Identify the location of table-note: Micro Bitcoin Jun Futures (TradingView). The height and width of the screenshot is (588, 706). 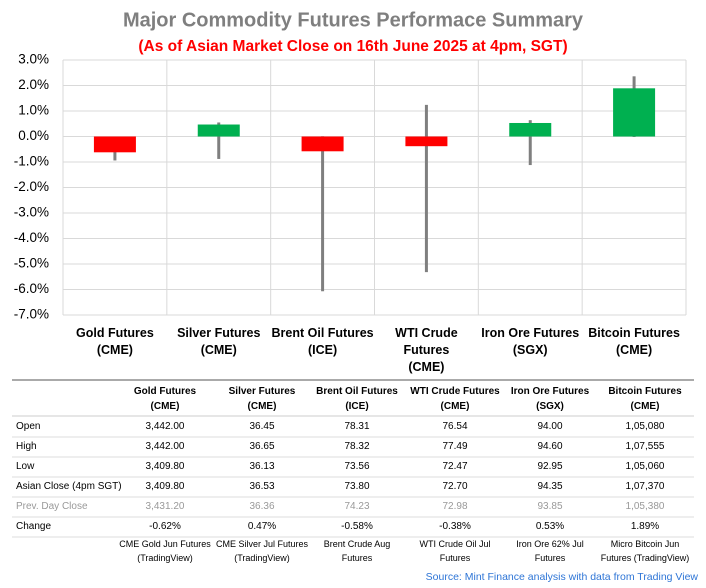
(645, 551).